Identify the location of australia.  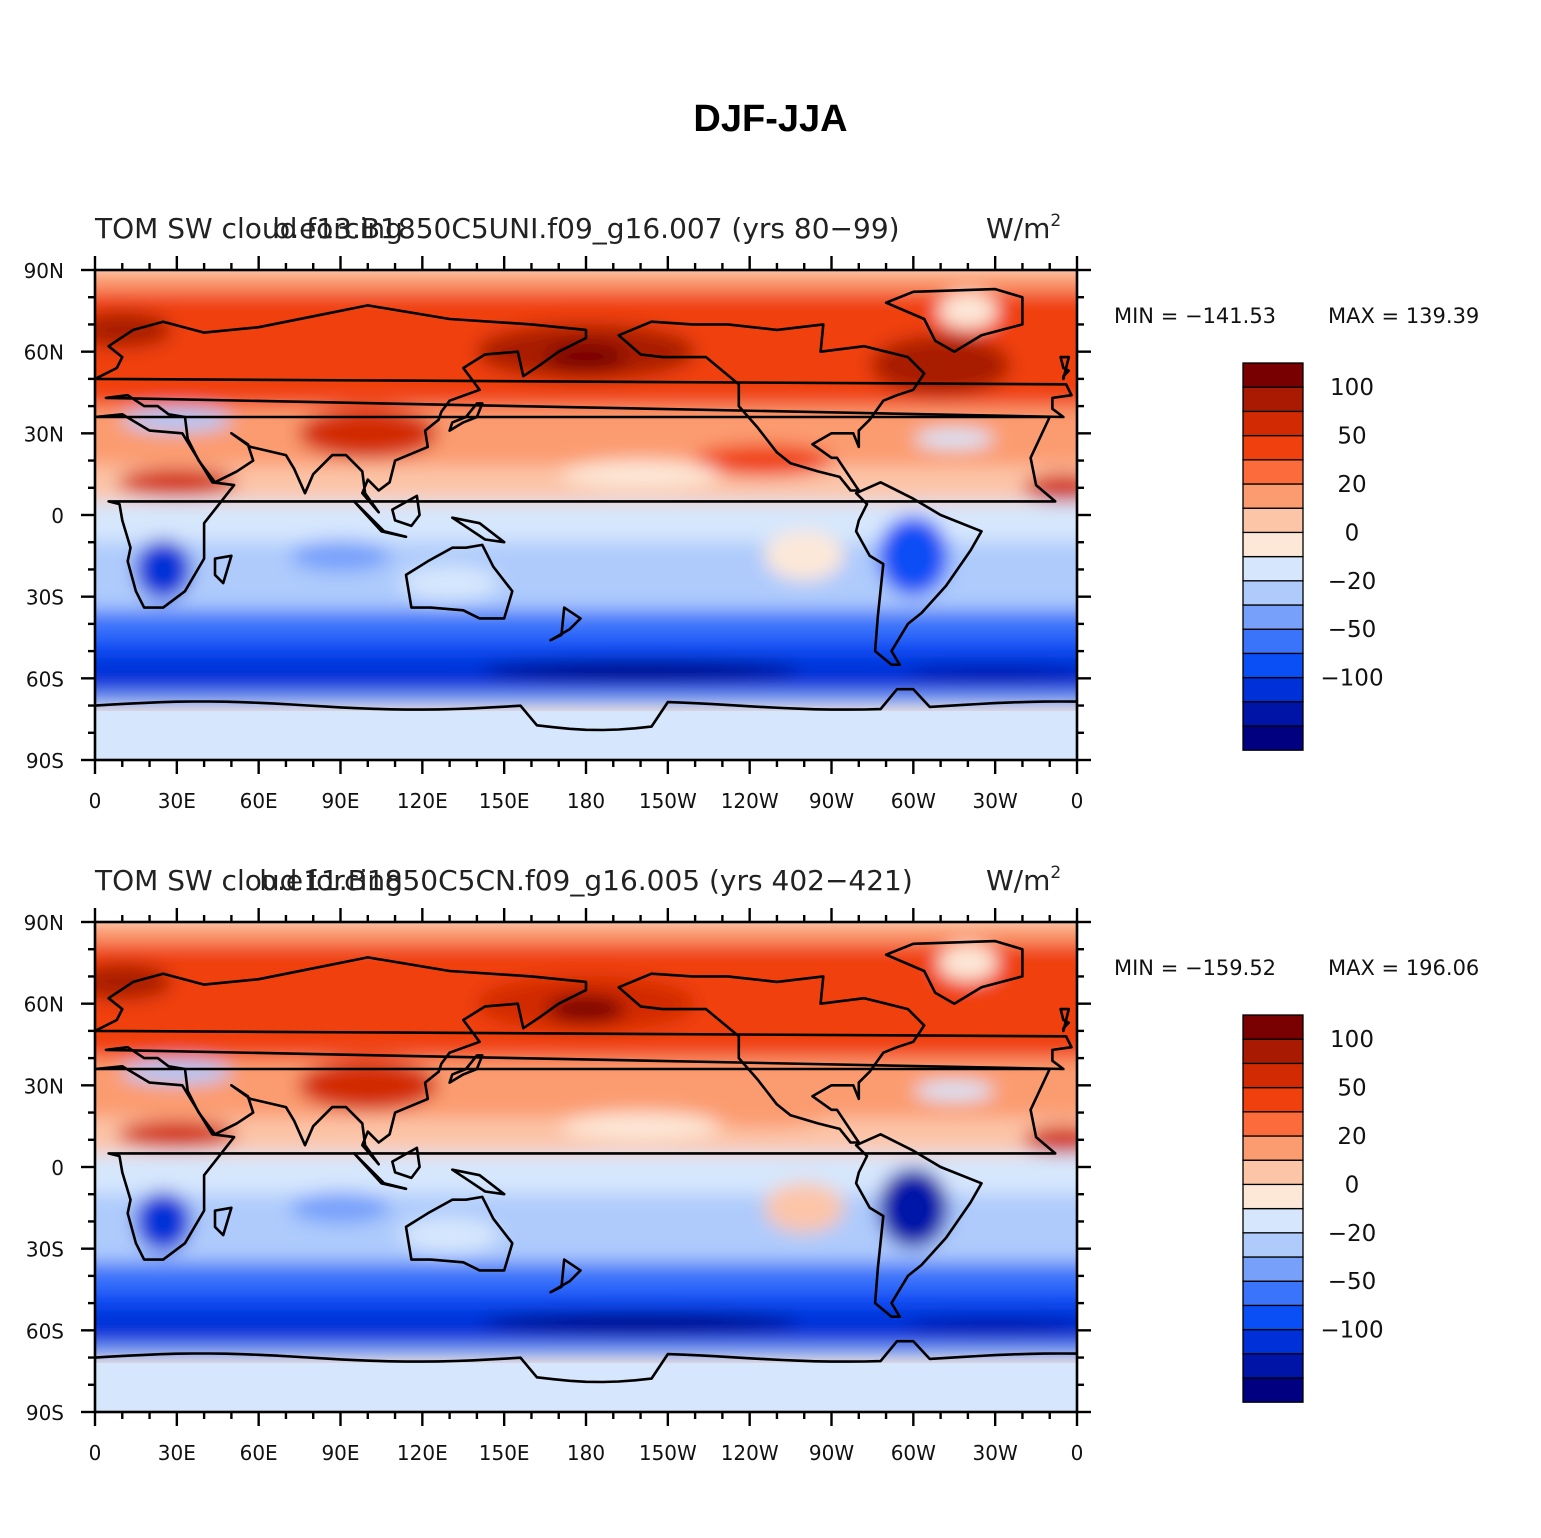
(449, 1235).